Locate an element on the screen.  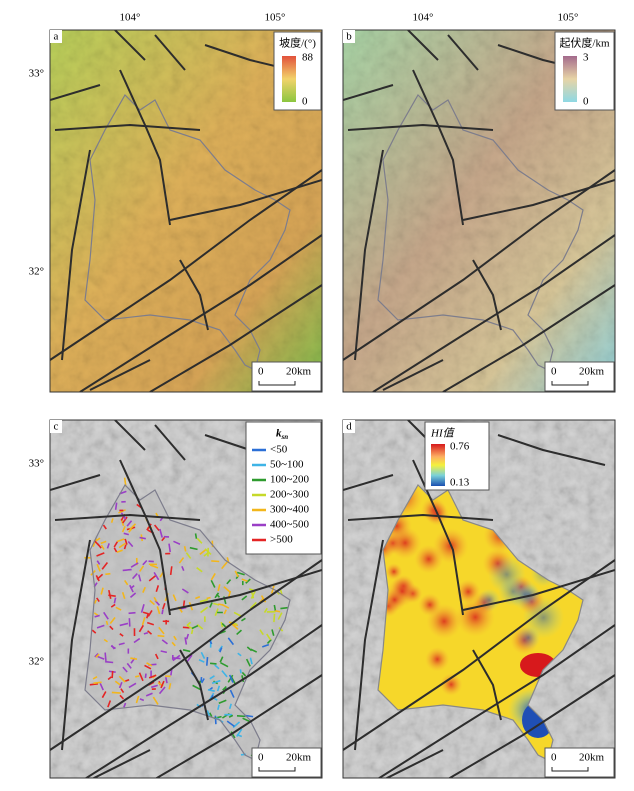
legend-class: <50 is located at coordinates (279, 450).